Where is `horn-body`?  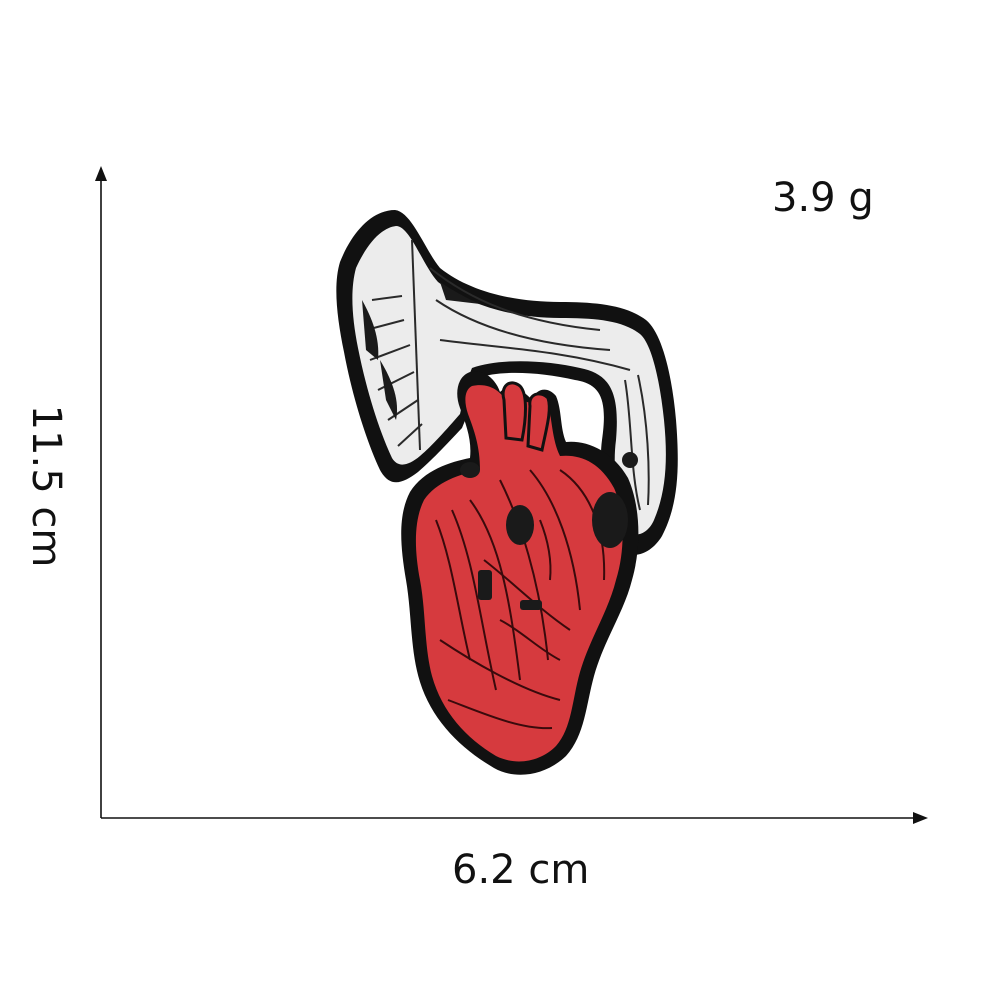
horn-body is located at coordinates (509, 380).